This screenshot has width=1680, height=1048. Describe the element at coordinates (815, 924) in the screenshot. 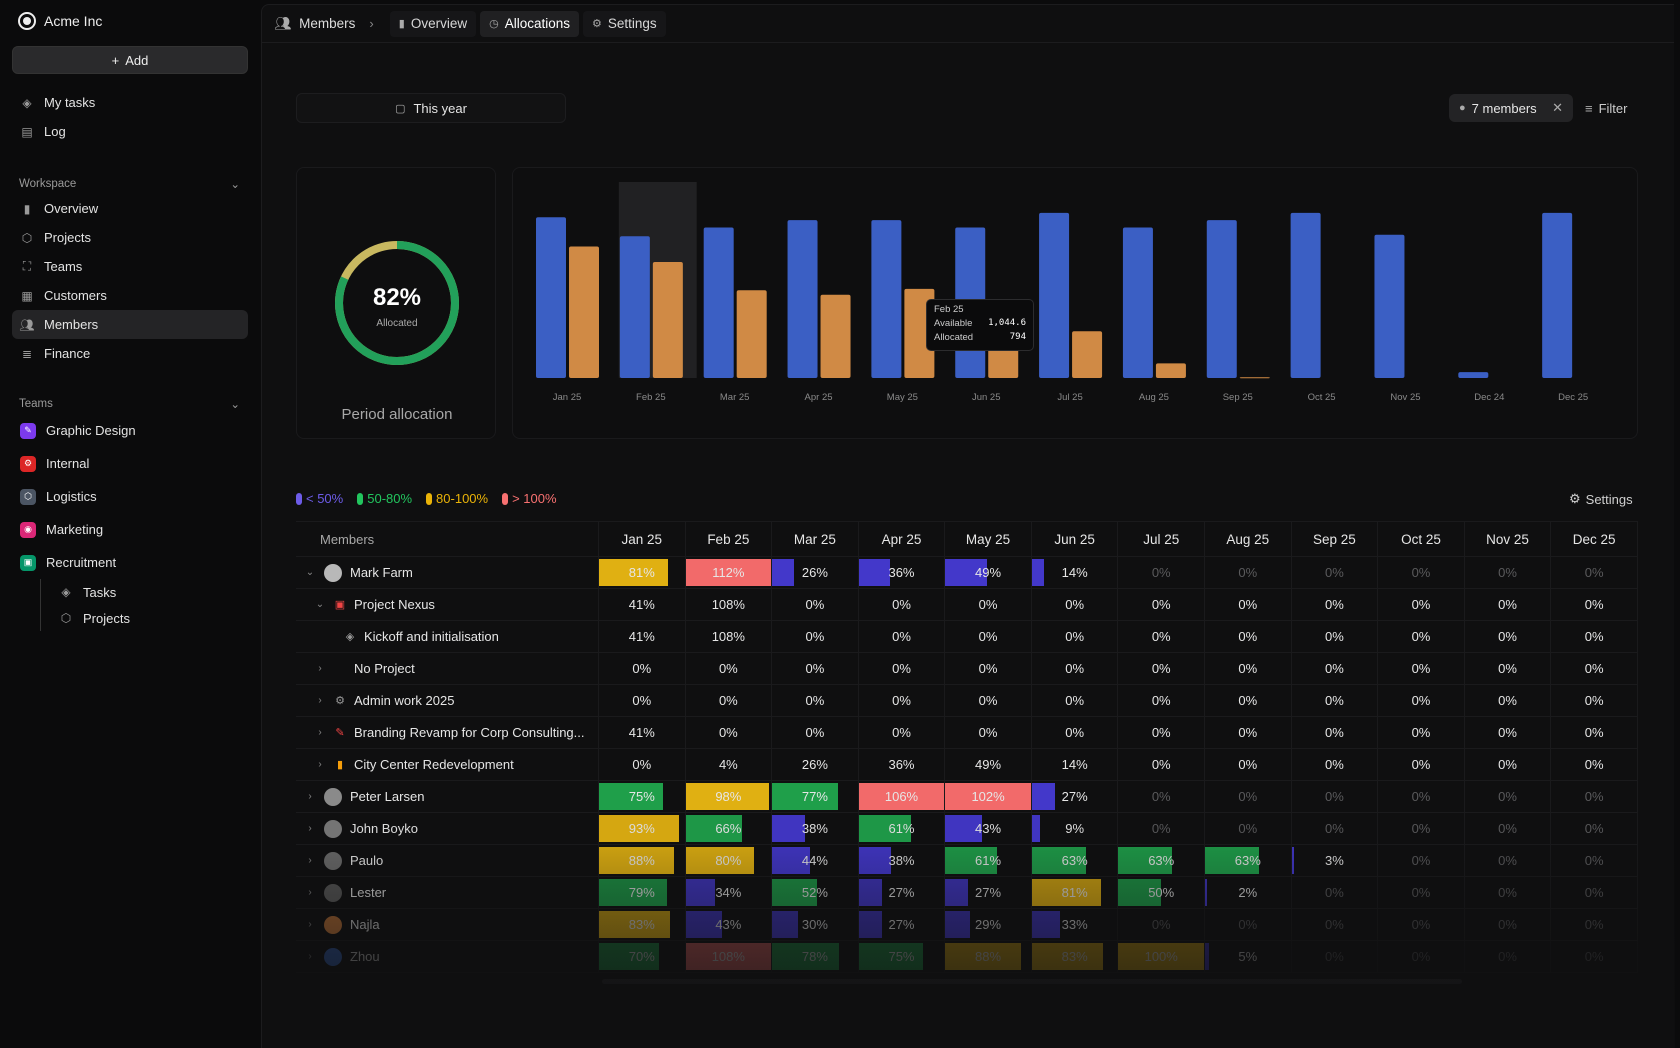

I see `allocation-cell: 30%` at that location.